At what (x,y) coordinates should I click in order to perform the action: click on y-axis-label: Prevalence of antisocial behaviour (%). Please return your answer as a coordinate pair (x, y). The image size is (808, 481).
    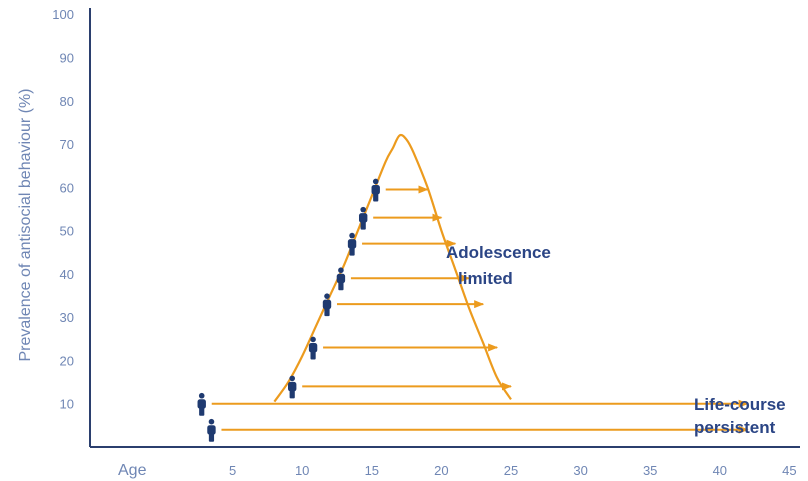
    Looking at the image, I should click on (25, 224).